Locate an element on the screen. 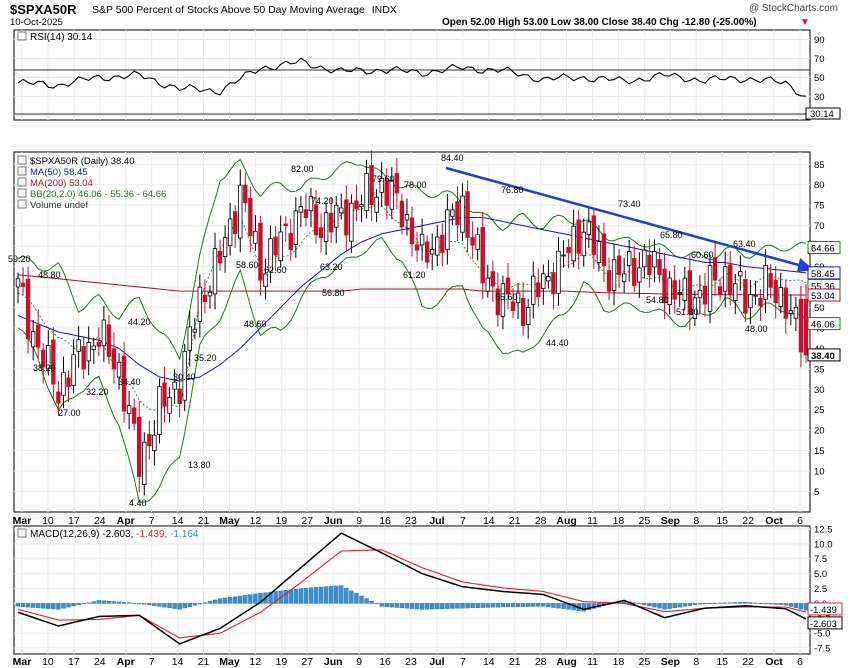  rsi-tick-label: 70 is located at coordinates (819, 59).